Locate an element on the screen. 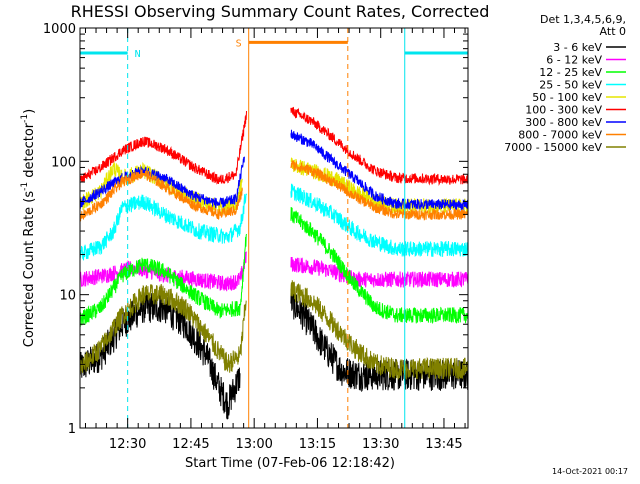  series-12-25-pre-segment is located at coordinates (163, 280).